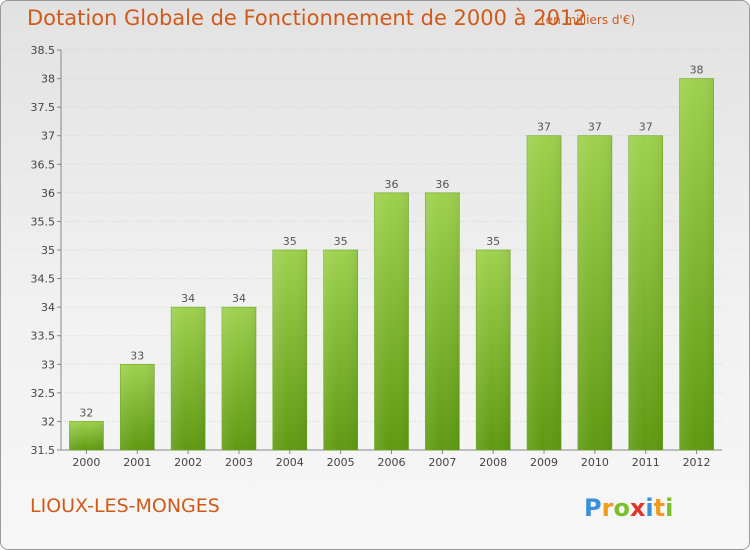 The width and height of the screenshot is (750, 550). Describe the element at coordinates (86, 412) in the screenshot. I see `data-label: 32` at that location.